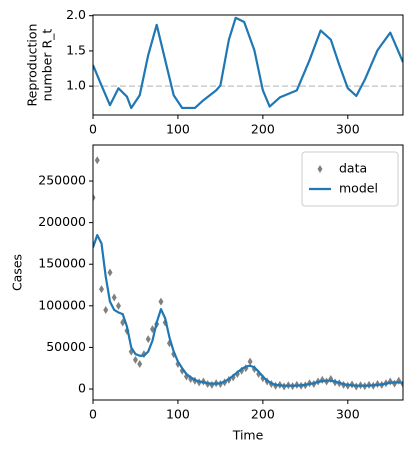  What do you see at coordinates (76, 14) in the screenshot?
I see `y-tick-label: 2.0` at bounding box center [76, 14].